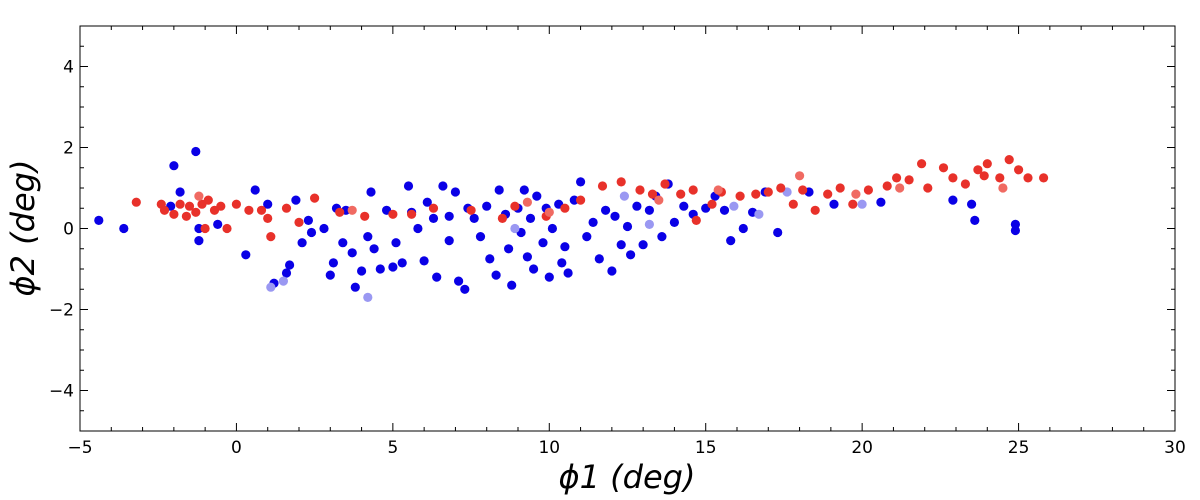  What do you see at coordinates (79, 448) in the screenshot?
I see `x-tick-label: −5` at bounding box center [79, 448].